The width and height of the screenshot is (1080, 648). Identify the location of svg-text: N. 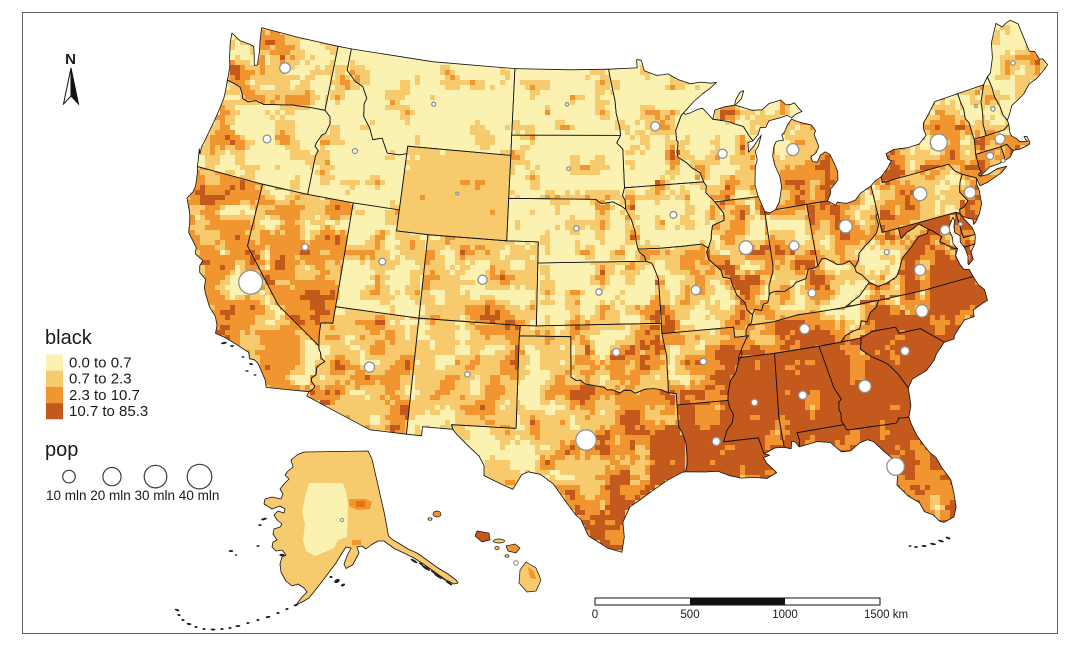
(70, 59).